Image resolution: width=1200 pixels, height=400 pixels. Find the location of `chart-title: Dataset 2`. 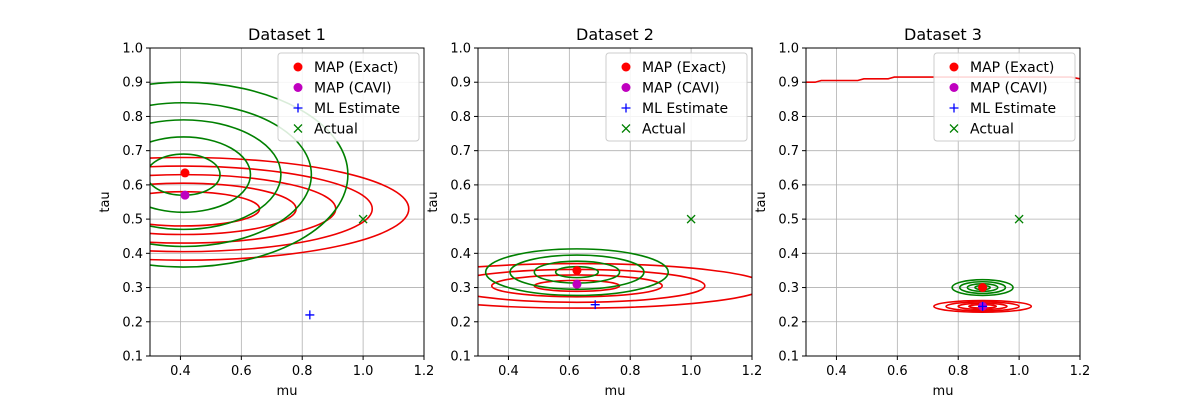

chart-title: Dataset 2 is located at coordinates (615, 34).